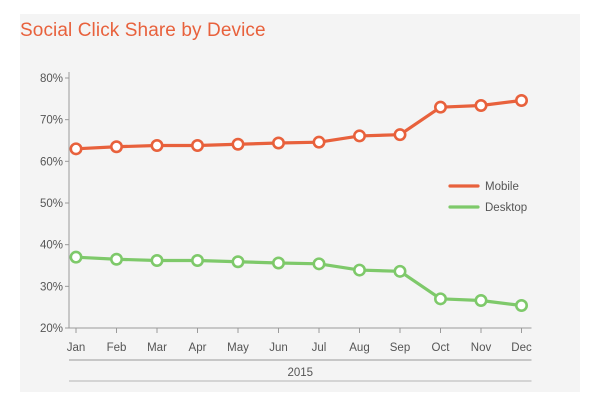  What do you see at coordinates (51, 121) in the screenshot?
I see `y-tick-label: 70%` at bounding box center [51, 121].